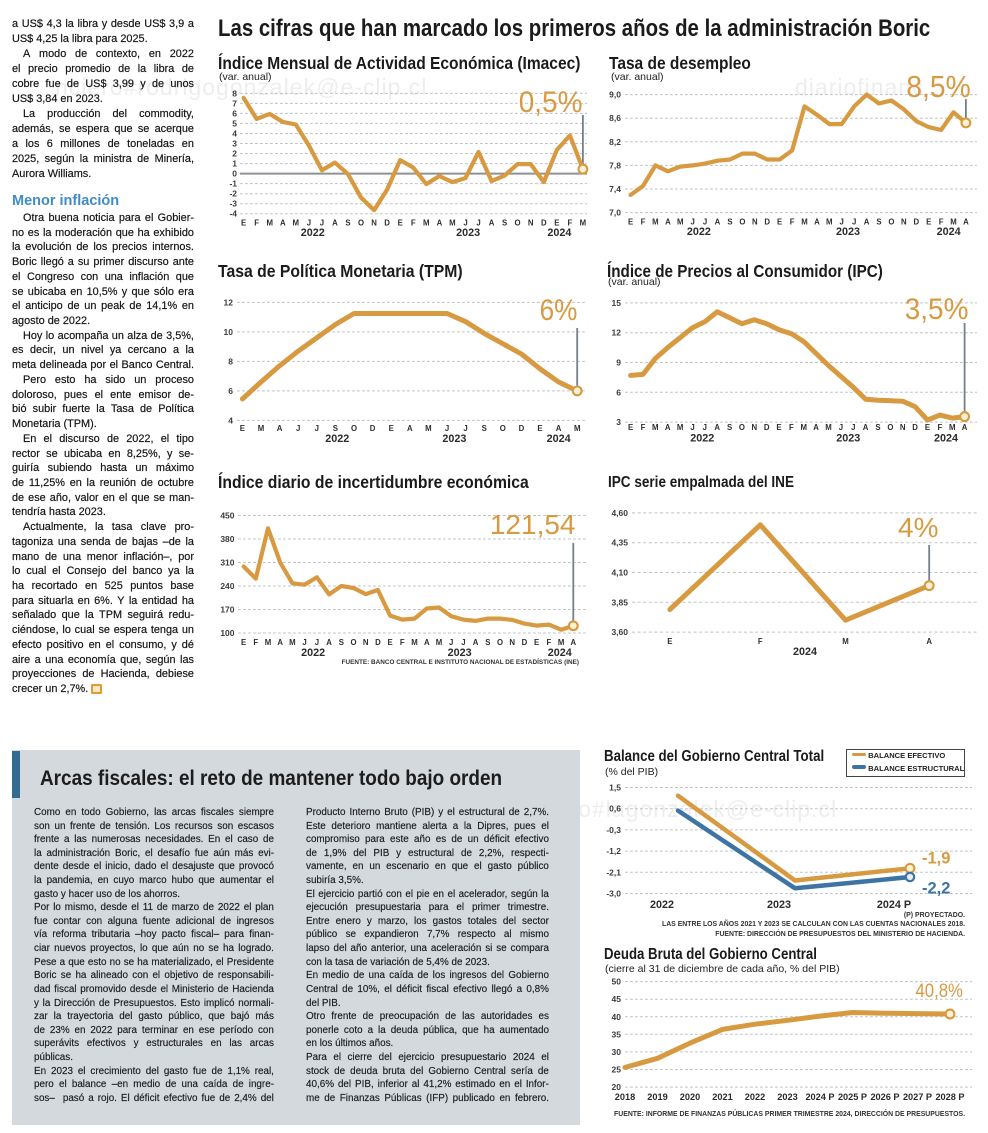  What do you see at coordinates (618, 422) in the screenshot?
I see `svg-text: 3` at bounding box center [618, 422].